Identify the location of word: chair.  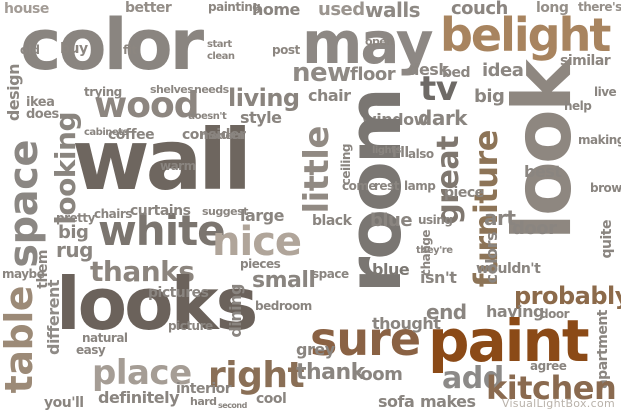
(329, 95).